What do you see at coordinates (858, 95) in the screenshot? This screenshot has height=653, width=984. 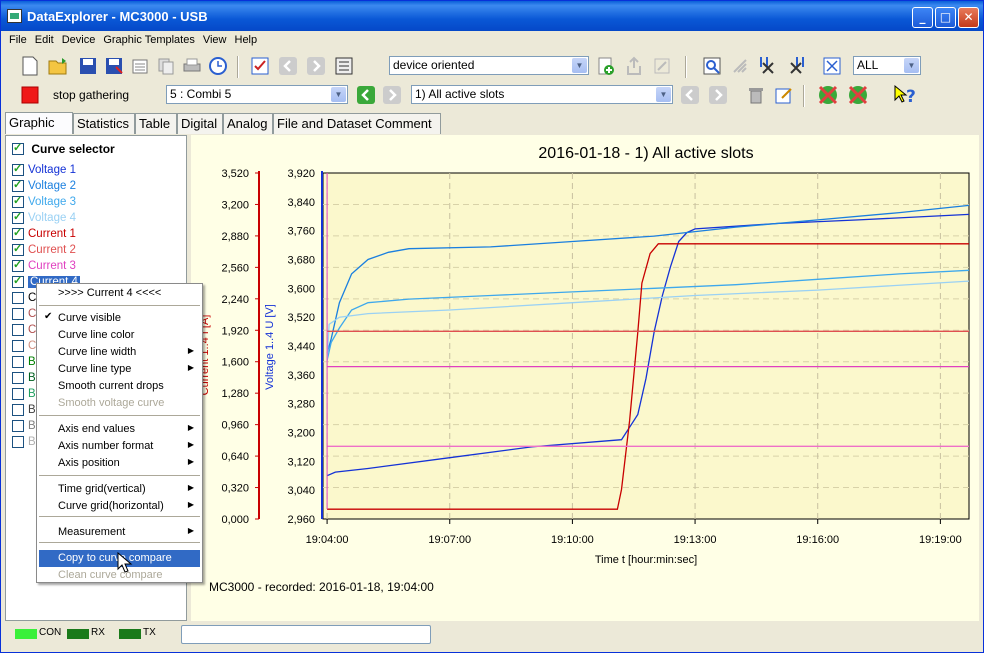 I see `globe-crossed-icon` at bounding box center [858, 95].